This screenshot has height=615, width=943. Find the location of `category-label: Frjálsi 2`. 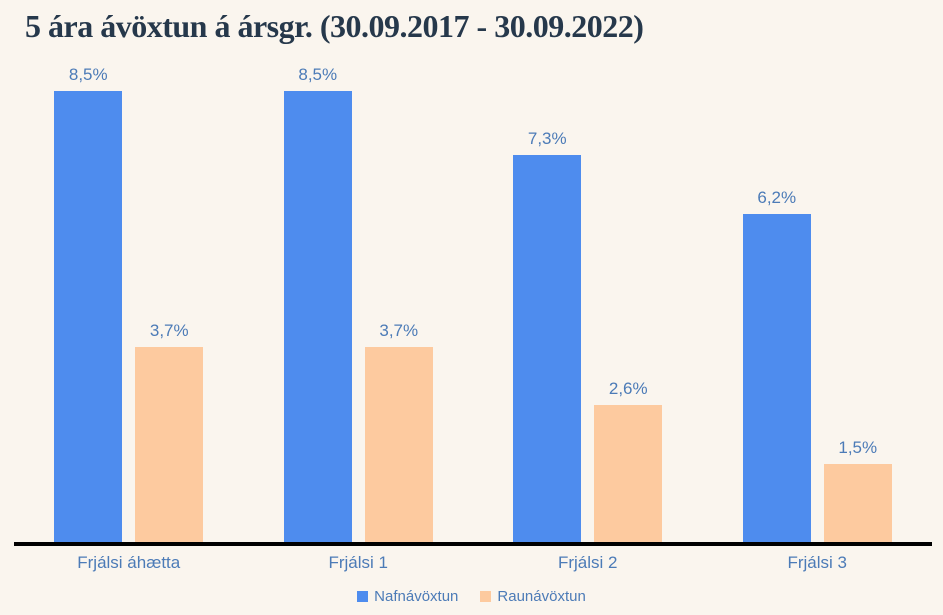

category-label: Frjálsi 2 is located at coordinates (587, 562).